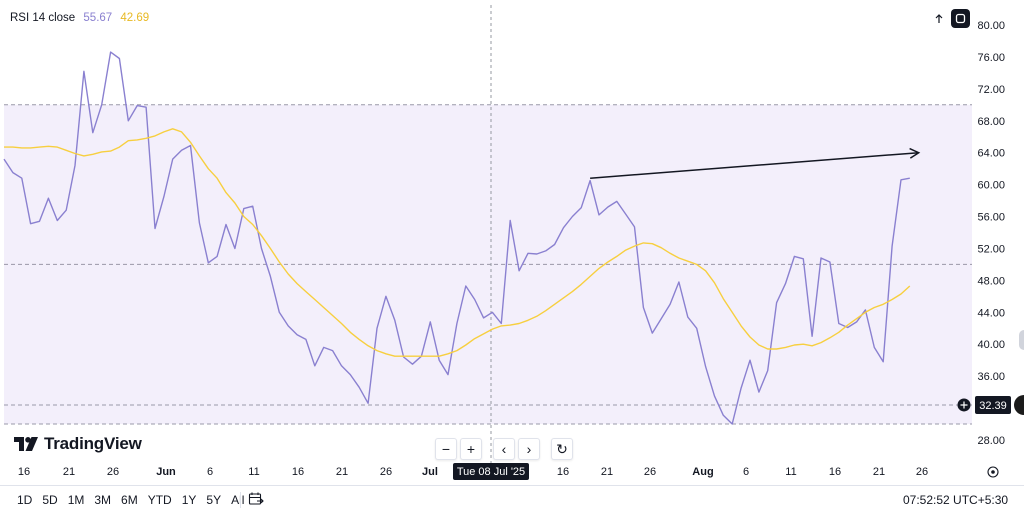 The width and height of the screenshot is (1024, 513). Describe the element at coordinates (93, 443) in the screenshot. I see `logo-text: TradingView` at that location.